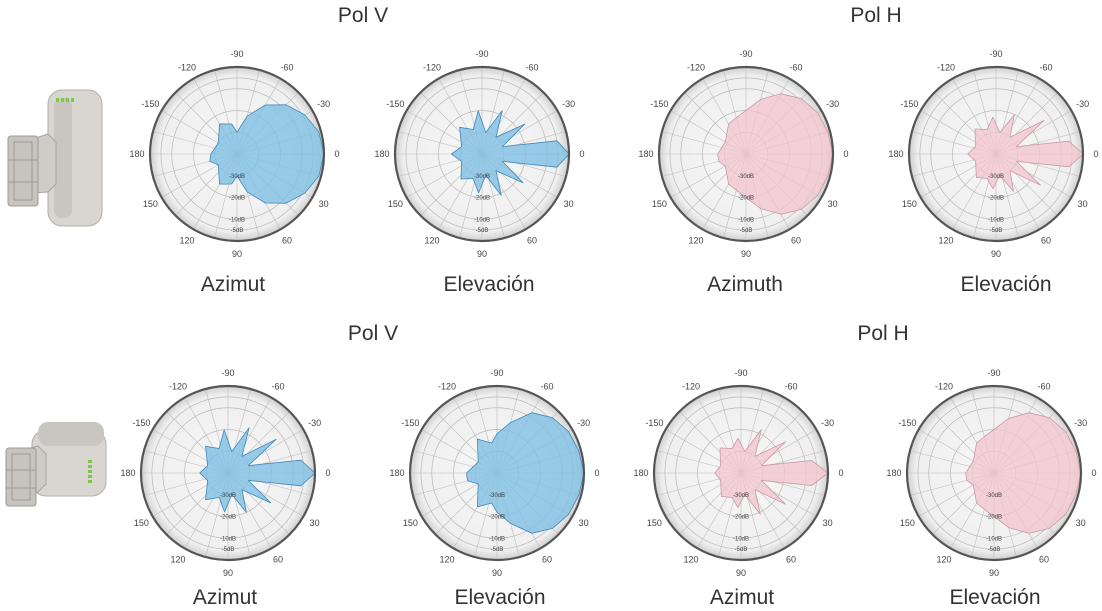 The height and width of the screenshot is (611, 1102). I want to click on antenna-vertical-mount-image, so click(55, 158).